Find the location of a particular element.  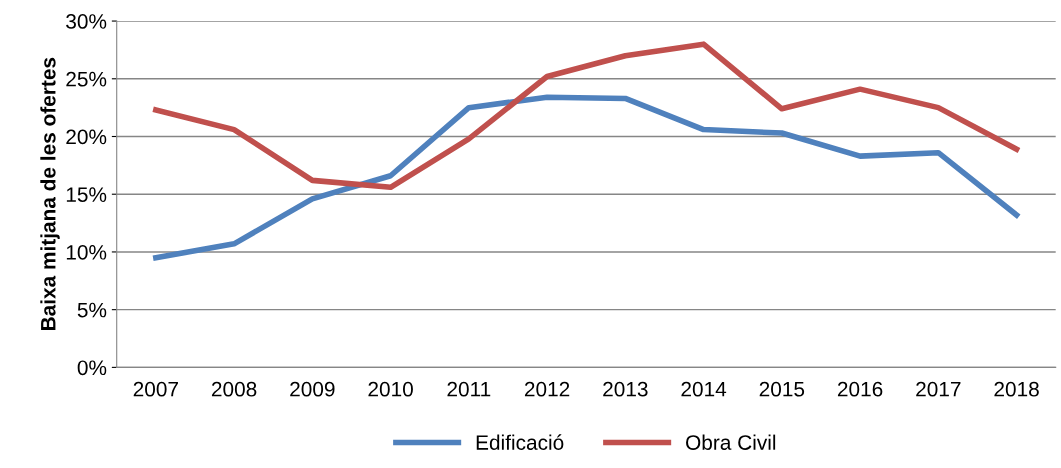

legend-label: Edificació is located at coordinates (520, 442).